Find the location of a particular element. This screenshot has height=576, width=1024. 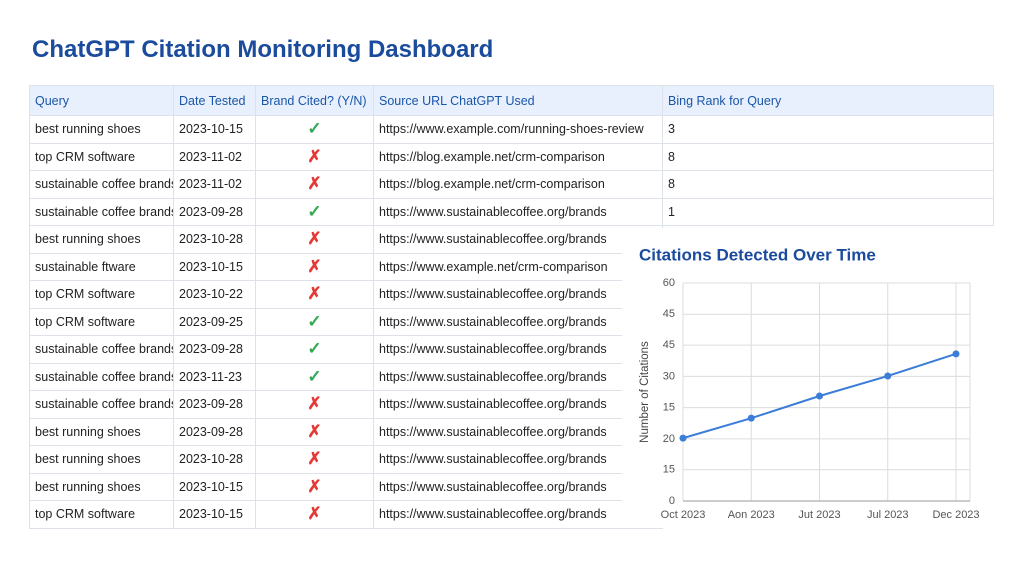

table-cell: sustainable ftware is located at coordinates (101, 266).